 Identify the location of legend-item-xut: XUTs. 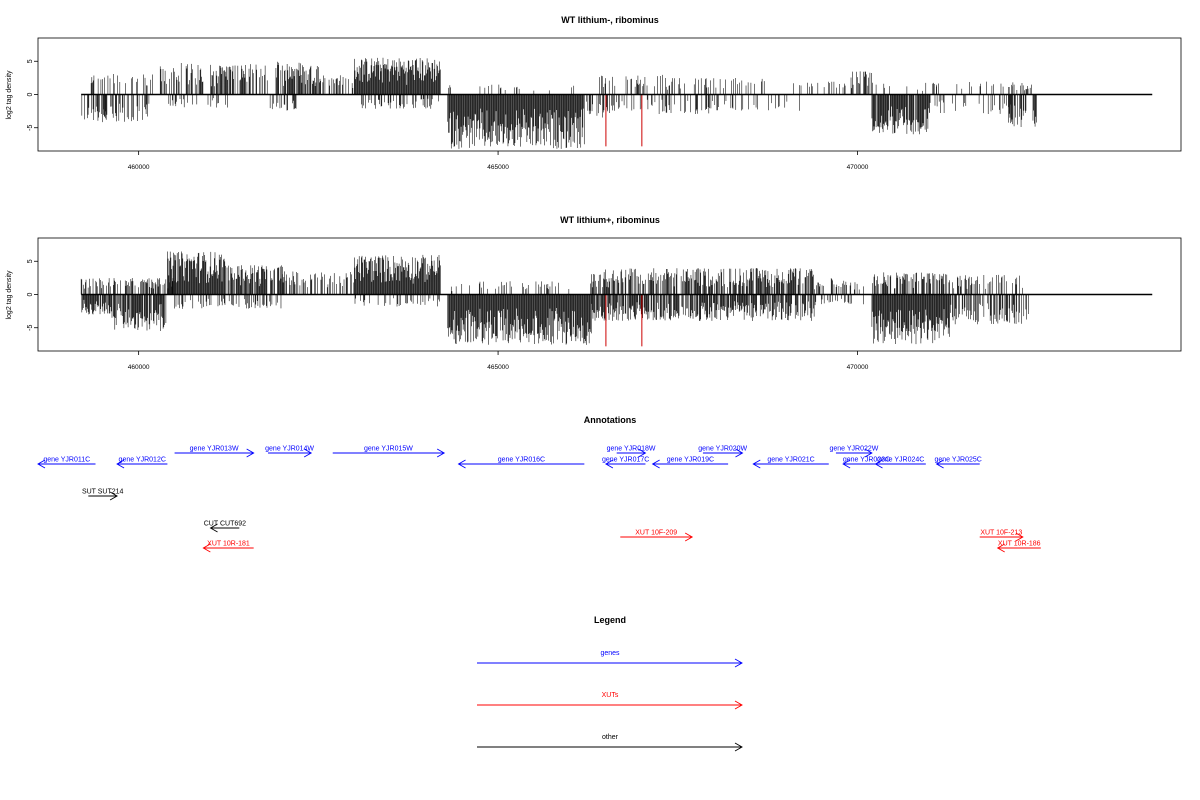
(610, 701).